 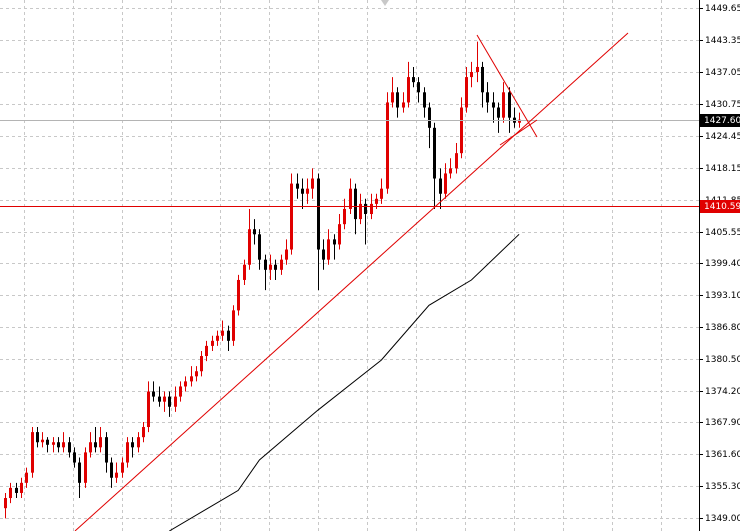 I want to click on y-tick-label: 1399.40, so click(x=722, y=264).